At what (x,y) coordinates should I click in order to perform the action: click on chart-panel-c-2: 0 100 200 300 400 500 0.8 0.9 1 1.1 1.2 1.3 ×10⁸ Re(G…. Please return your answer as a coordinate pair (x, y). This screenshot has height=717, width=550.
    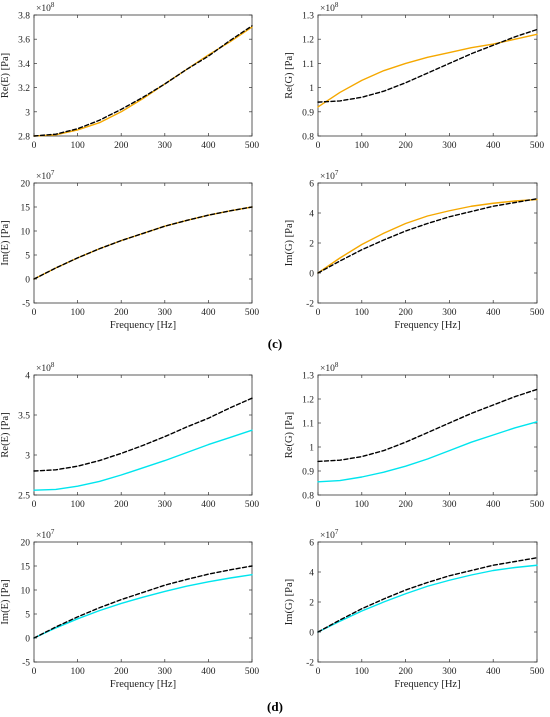
    Looking at the image, I should click on (414, 76).